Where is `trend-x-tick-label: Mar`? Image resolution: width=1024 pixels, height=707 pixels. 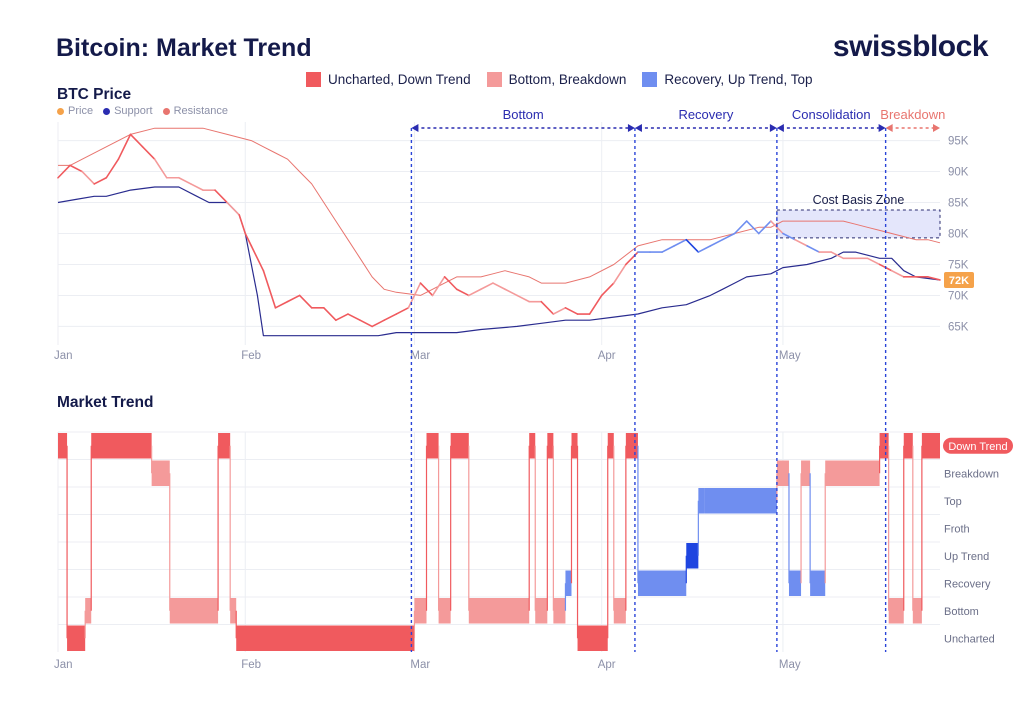 trend-x-tick-label: Mar is located at coordinates (420, 665).